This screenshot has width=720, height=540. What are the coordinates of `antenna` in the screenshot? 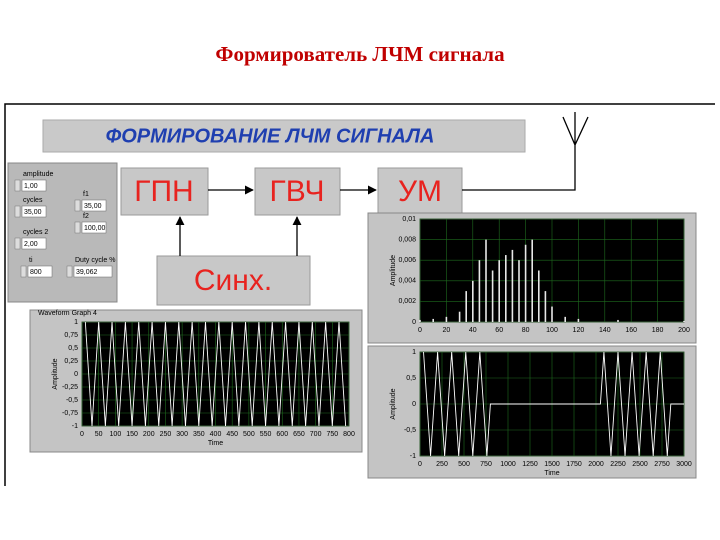 It's located at (525, 151).